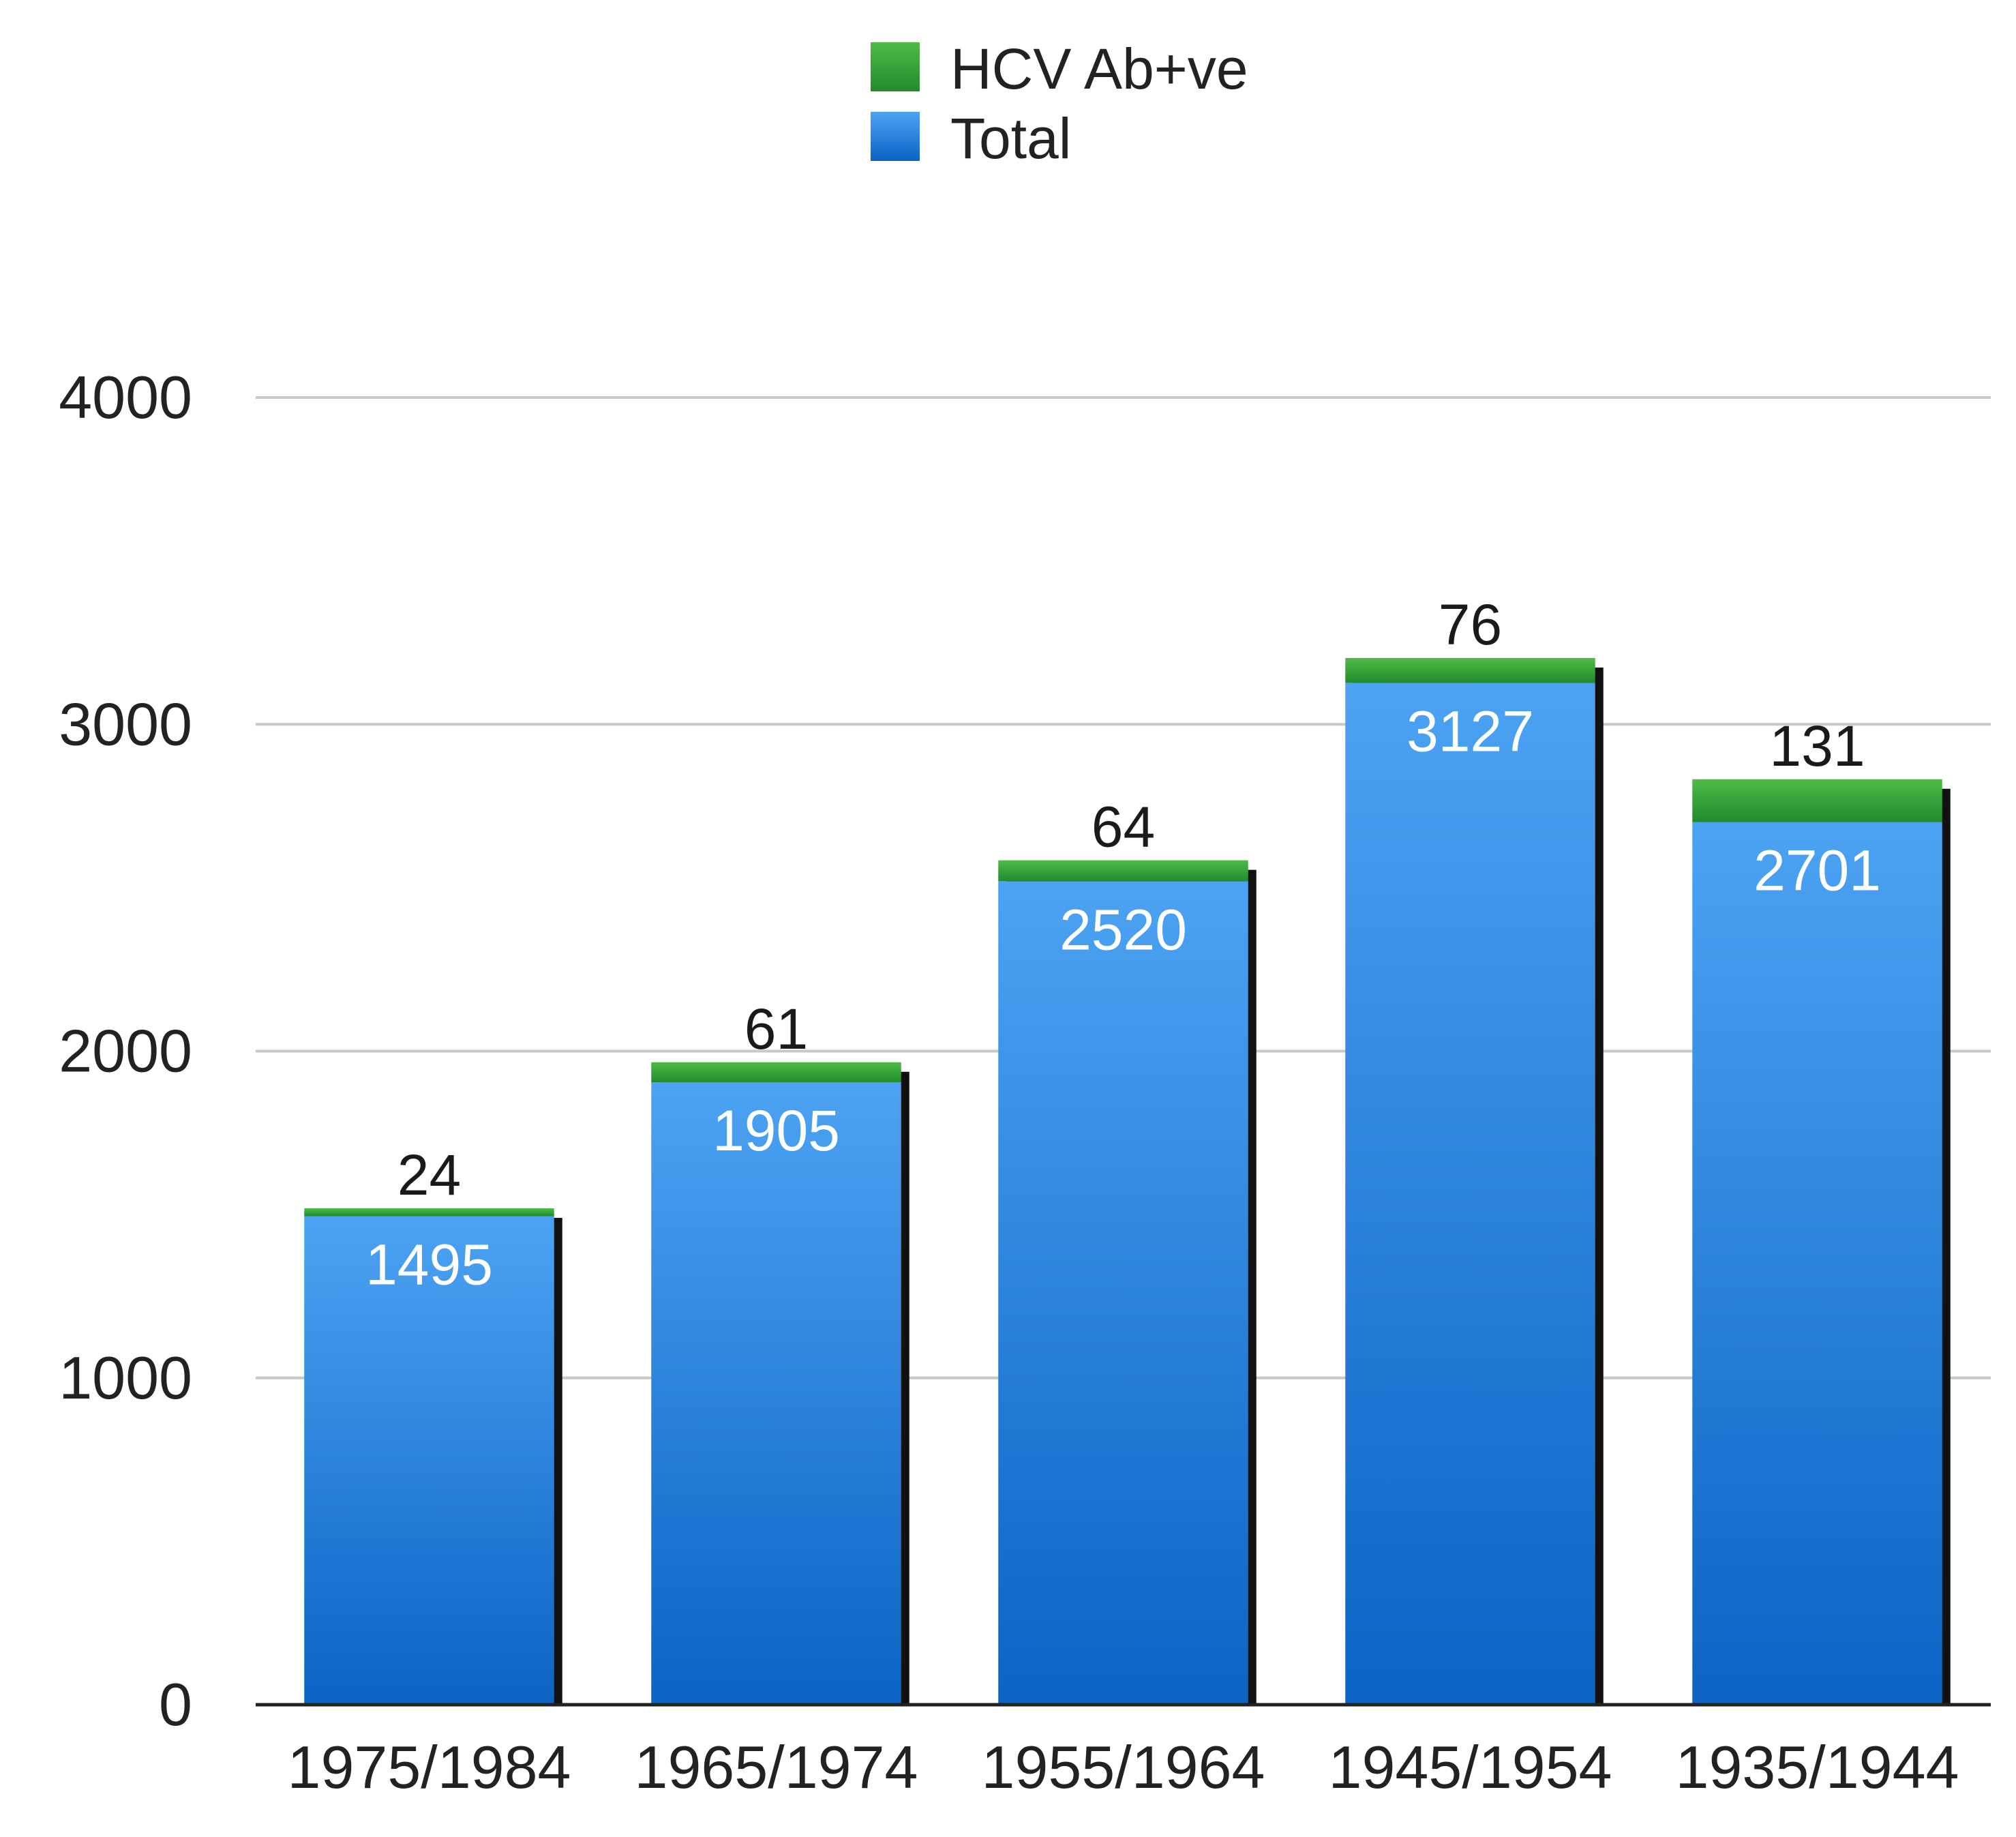  Describe the element at coordinates (776, 1131) in the screenshot. I see `data-label-total: 1905` at that location.